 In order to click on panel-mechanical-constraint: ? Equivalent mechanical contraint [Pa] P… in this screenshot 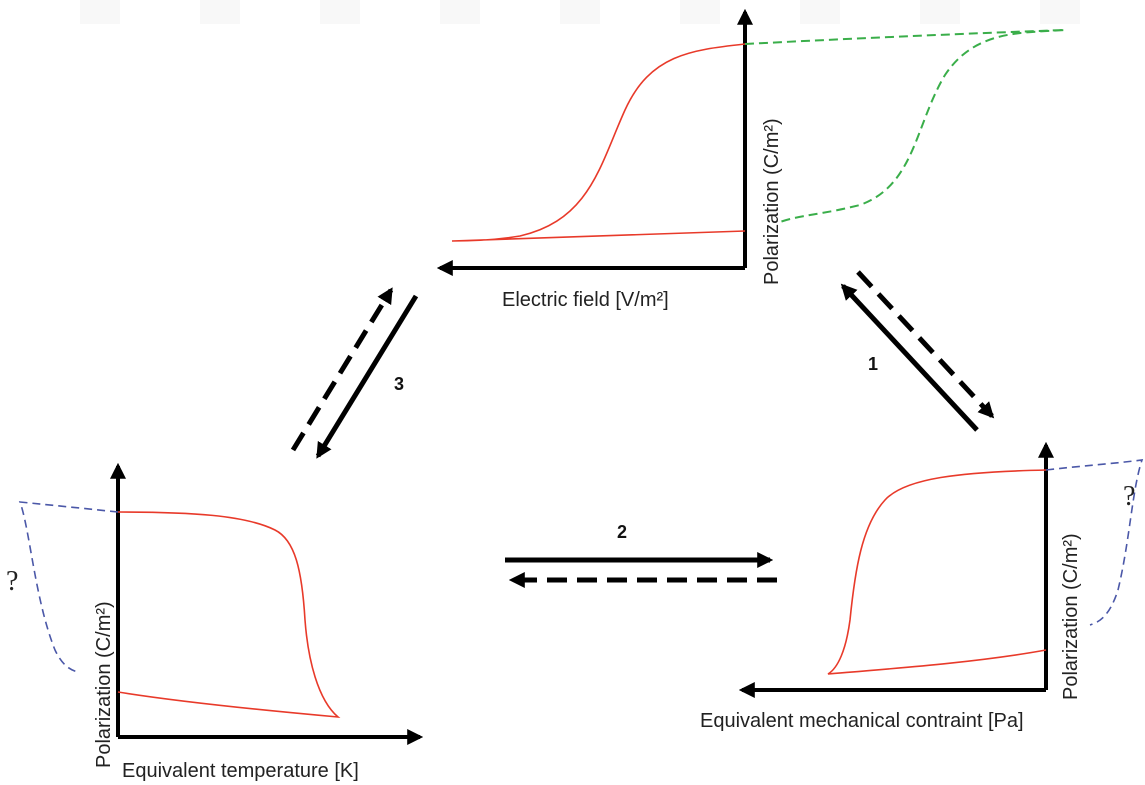, I will do `click(922, 586)`.